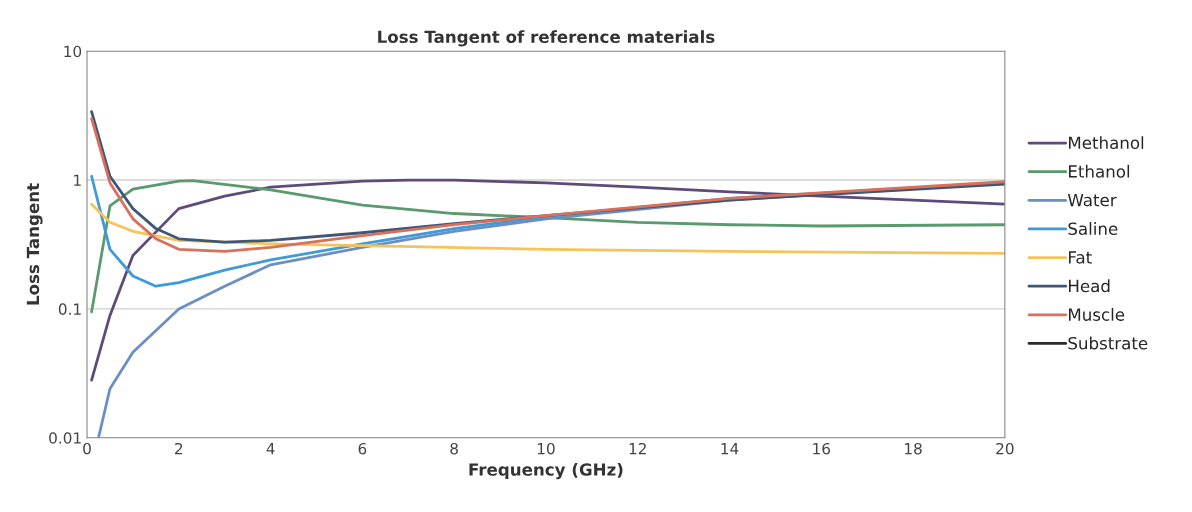 Image resolution: width=1192 pixels, height=512 pixels. I want to click on legend-label: Saline, so click(1093, 228).